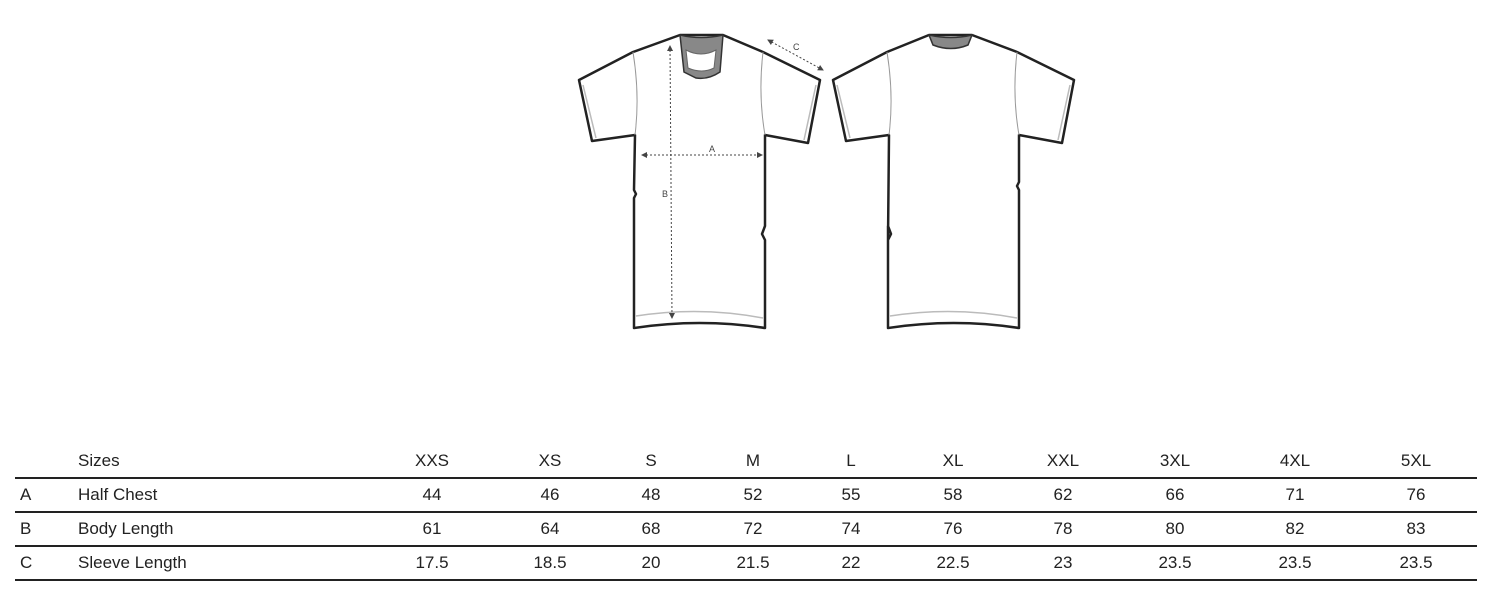 Image resolution: width=1500 pixels, height=606 pixels. What do you see at coordinates (851, 494) in the screenshot?
I see `table-cell: 55` at bounding box center [851, 494].